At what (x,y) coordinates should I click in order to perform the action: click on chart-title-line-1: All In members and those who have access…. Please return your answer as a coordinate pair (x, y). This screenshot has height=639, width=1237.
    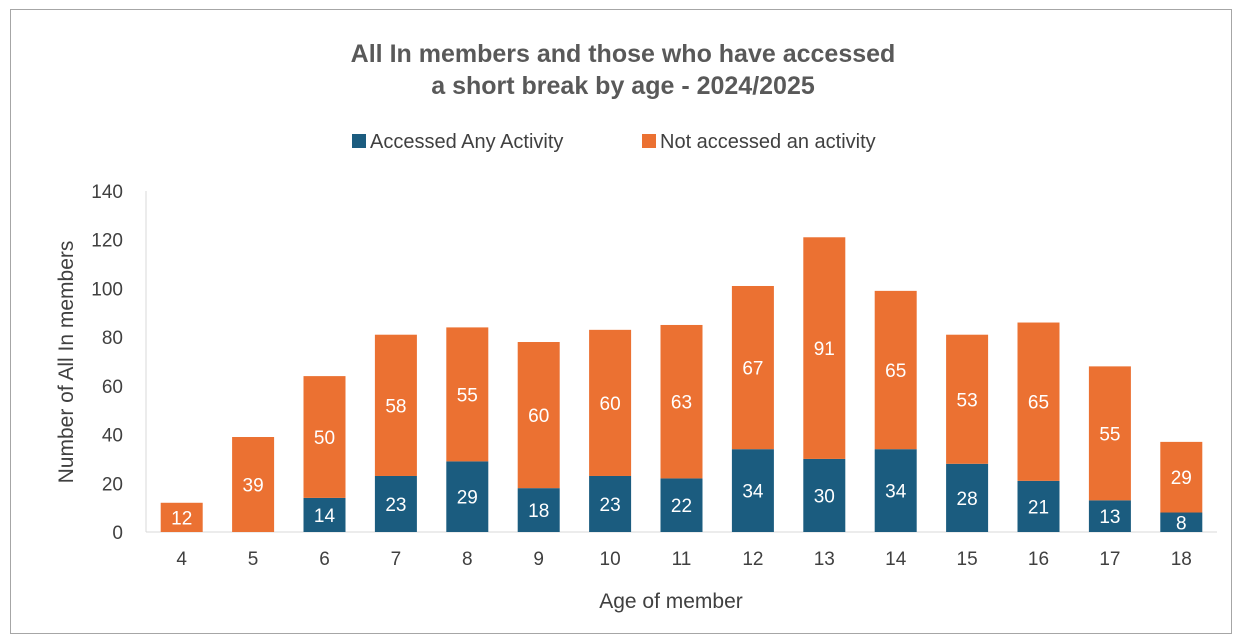
    Looking at the image, I should click on (623, 54).